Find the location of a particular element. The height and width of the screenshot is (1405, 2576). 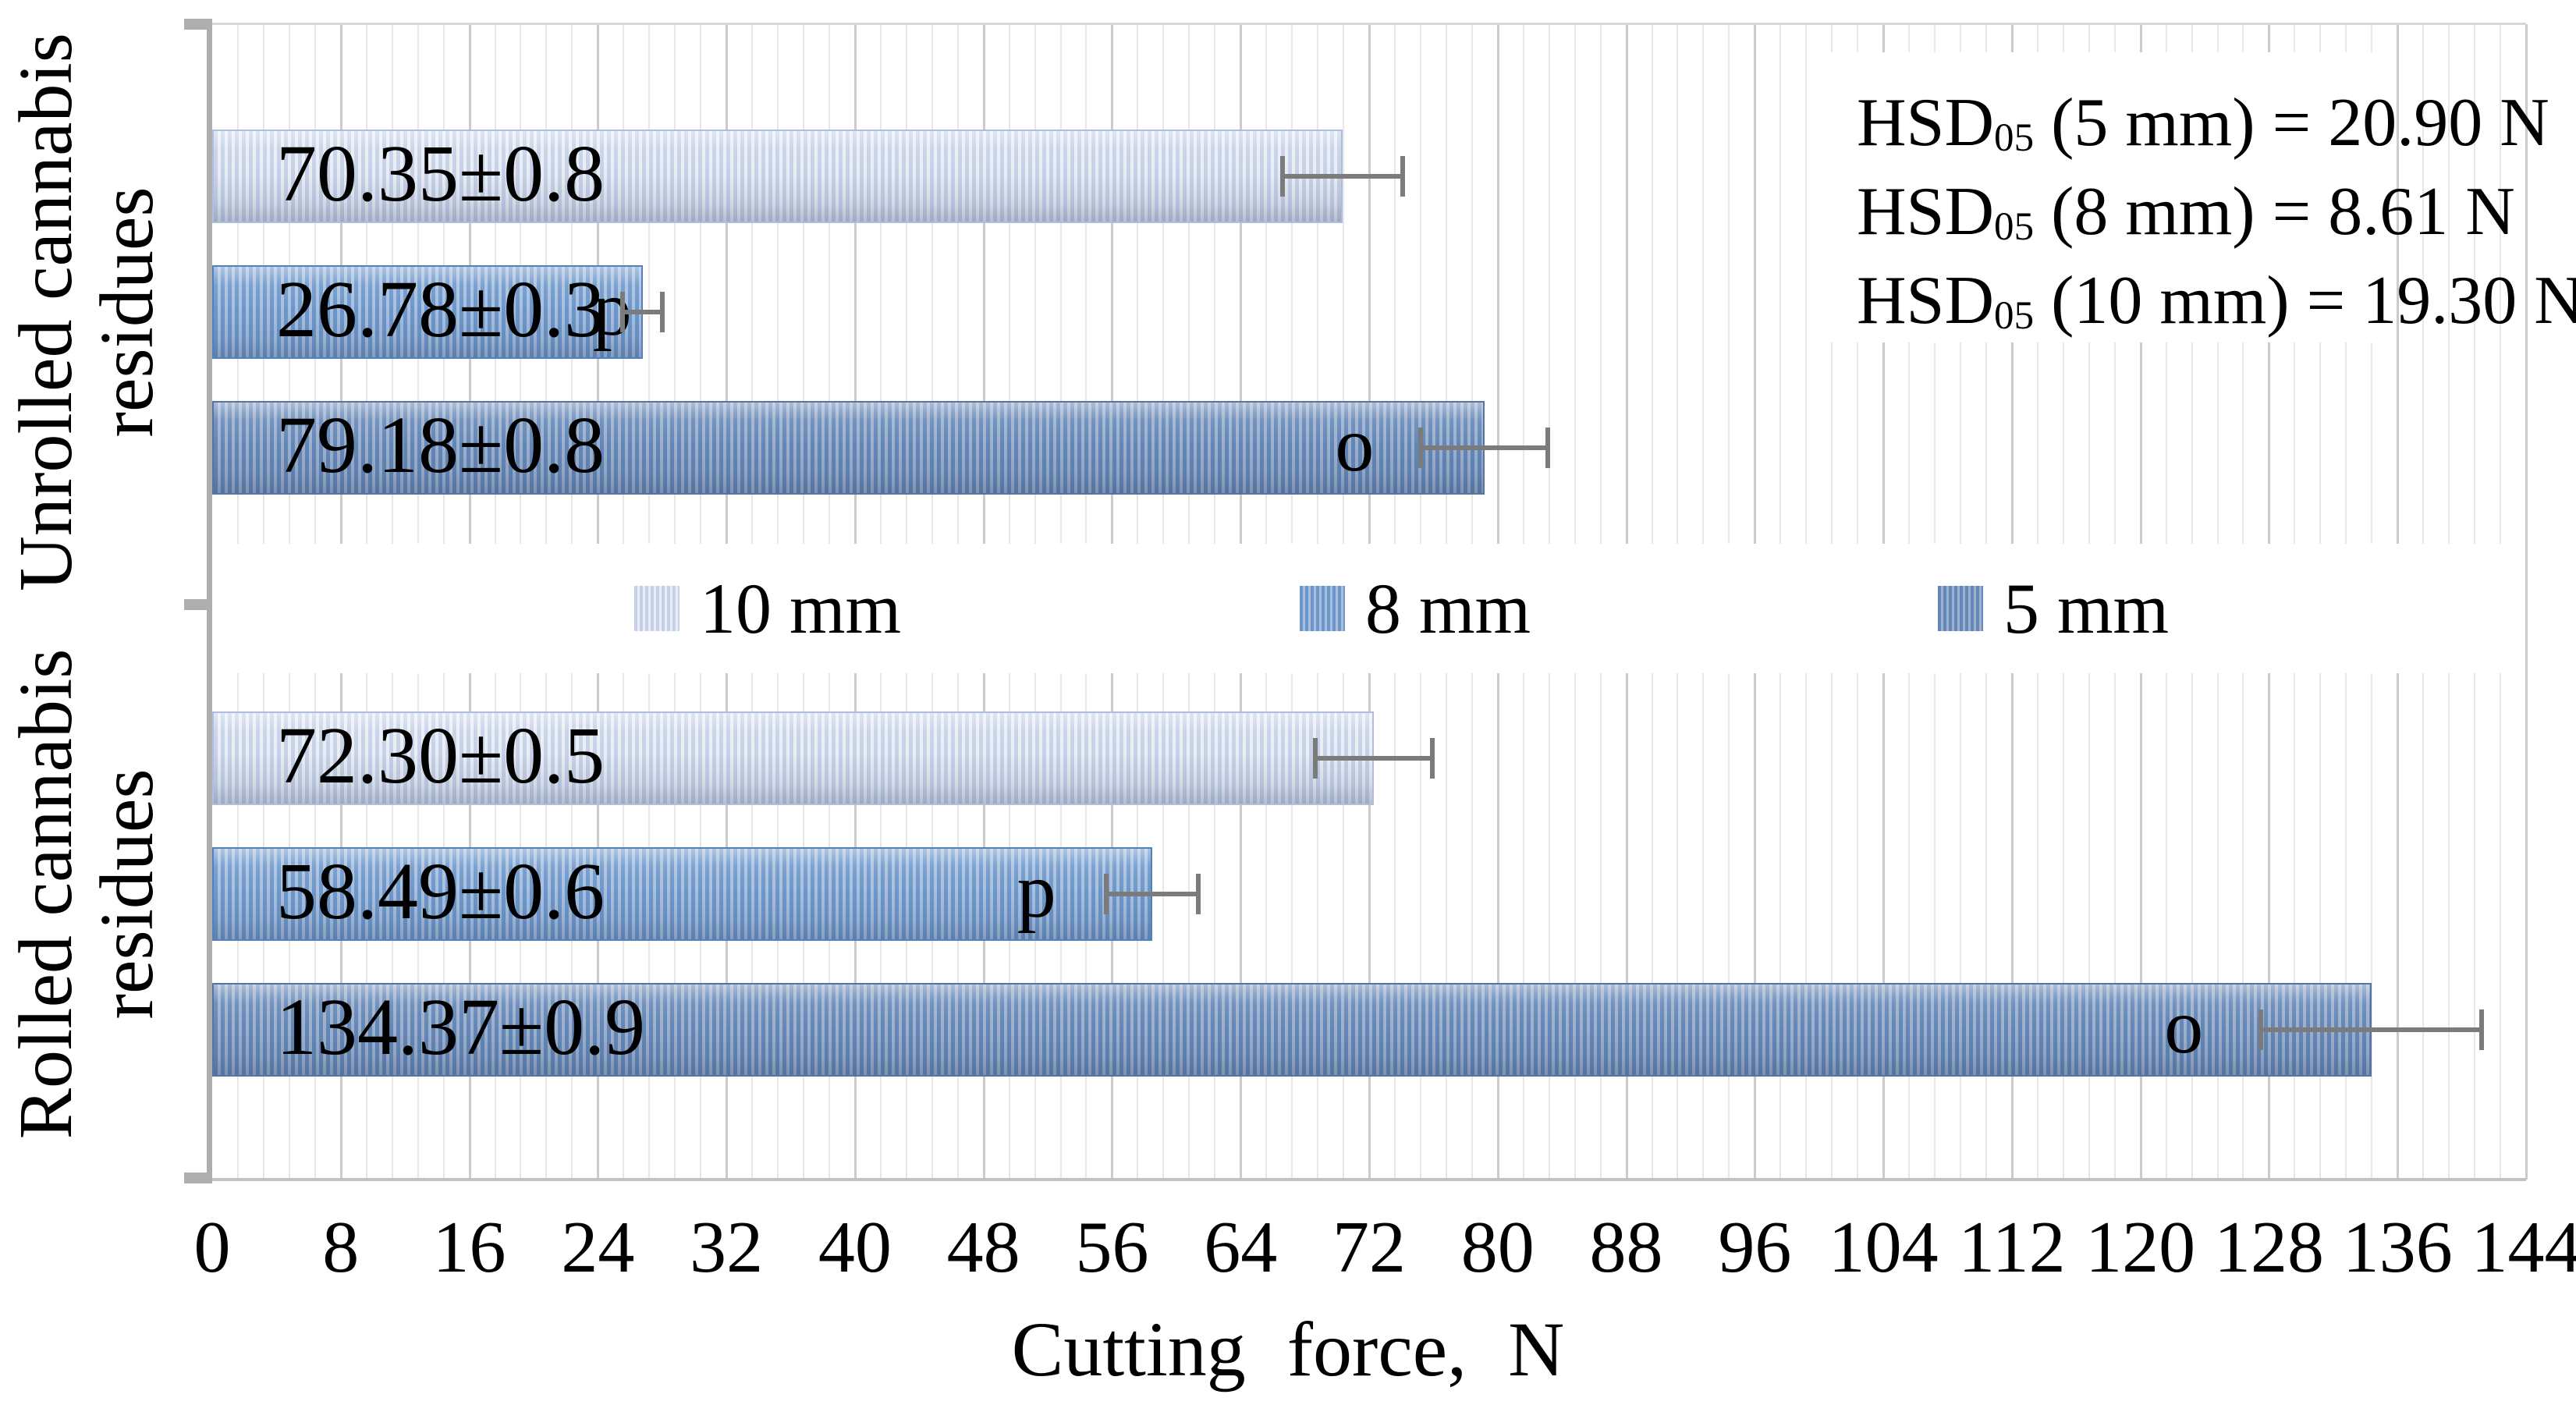

x-tick-label: 56 is located at coordinates (1112, 1247).